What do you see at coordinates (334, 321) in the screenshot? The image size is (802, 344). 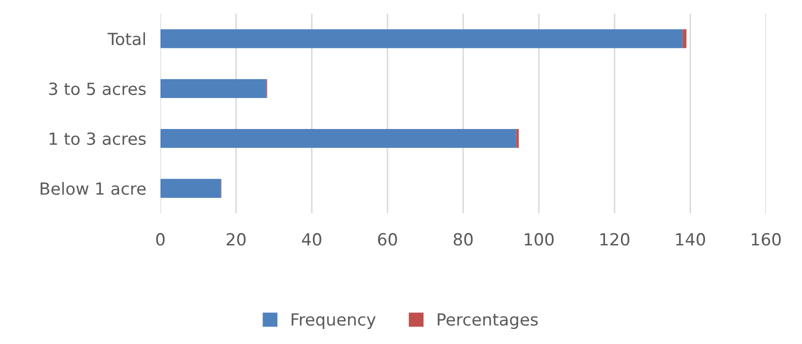 I see `legend-label: Frequency` at bounding box center [334, 321].